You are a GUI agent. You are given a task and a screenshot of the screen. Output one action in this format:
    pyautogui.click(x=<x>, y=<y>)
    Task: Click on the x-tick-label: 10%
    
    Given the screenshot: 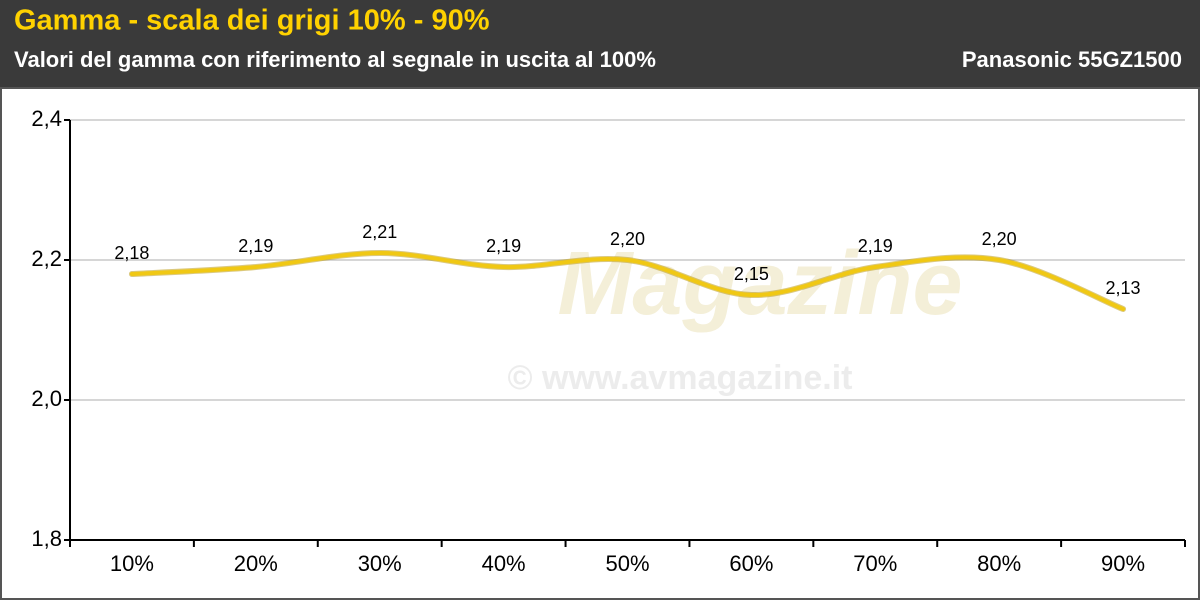 What is the action you would take?
    pyautogui.click(x=132, y=563)
    